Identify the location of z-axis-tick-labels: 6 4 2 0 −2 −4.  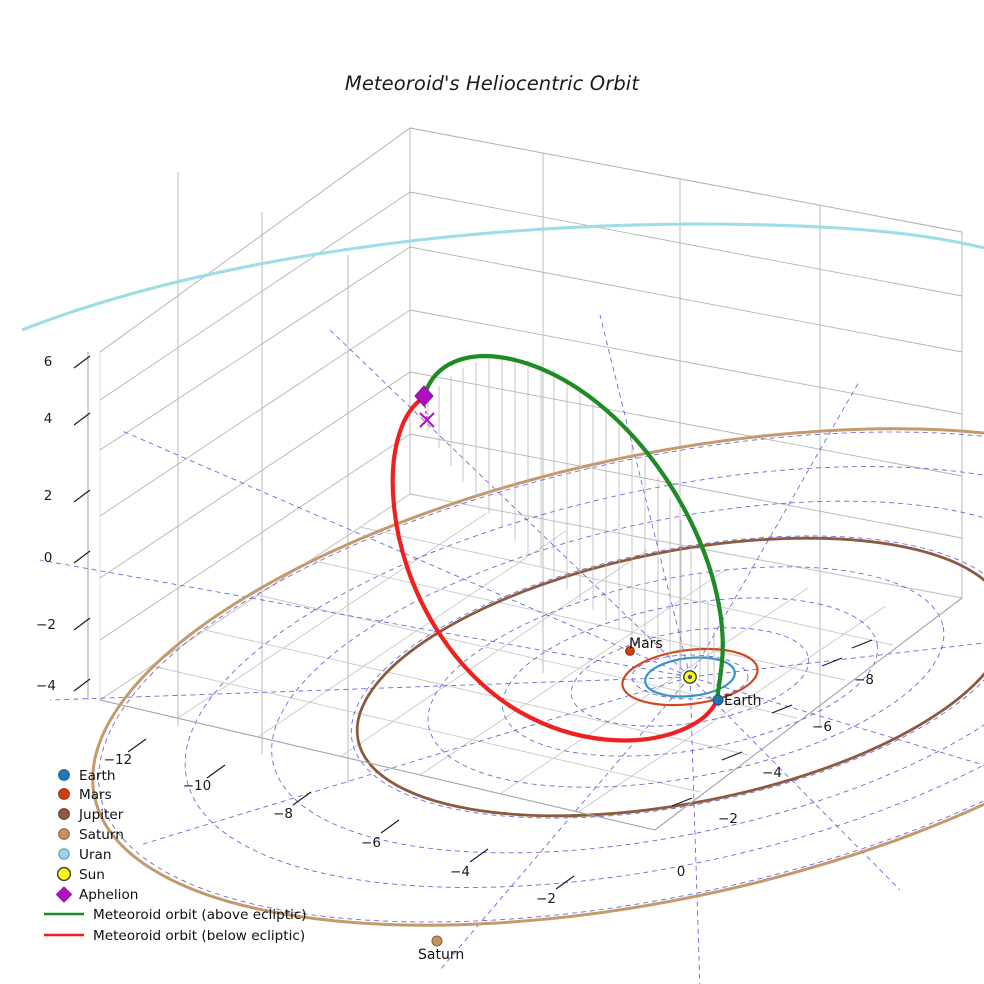
(46, 524).